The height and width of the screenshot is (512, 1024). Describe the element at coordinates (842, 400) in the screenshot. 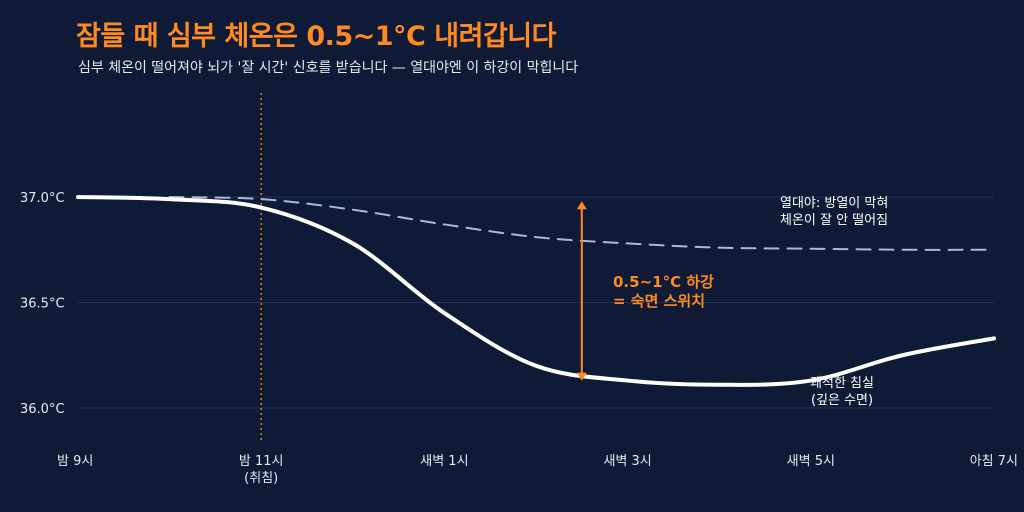

I see `annotation-text: (깊은 수면)` at that location.